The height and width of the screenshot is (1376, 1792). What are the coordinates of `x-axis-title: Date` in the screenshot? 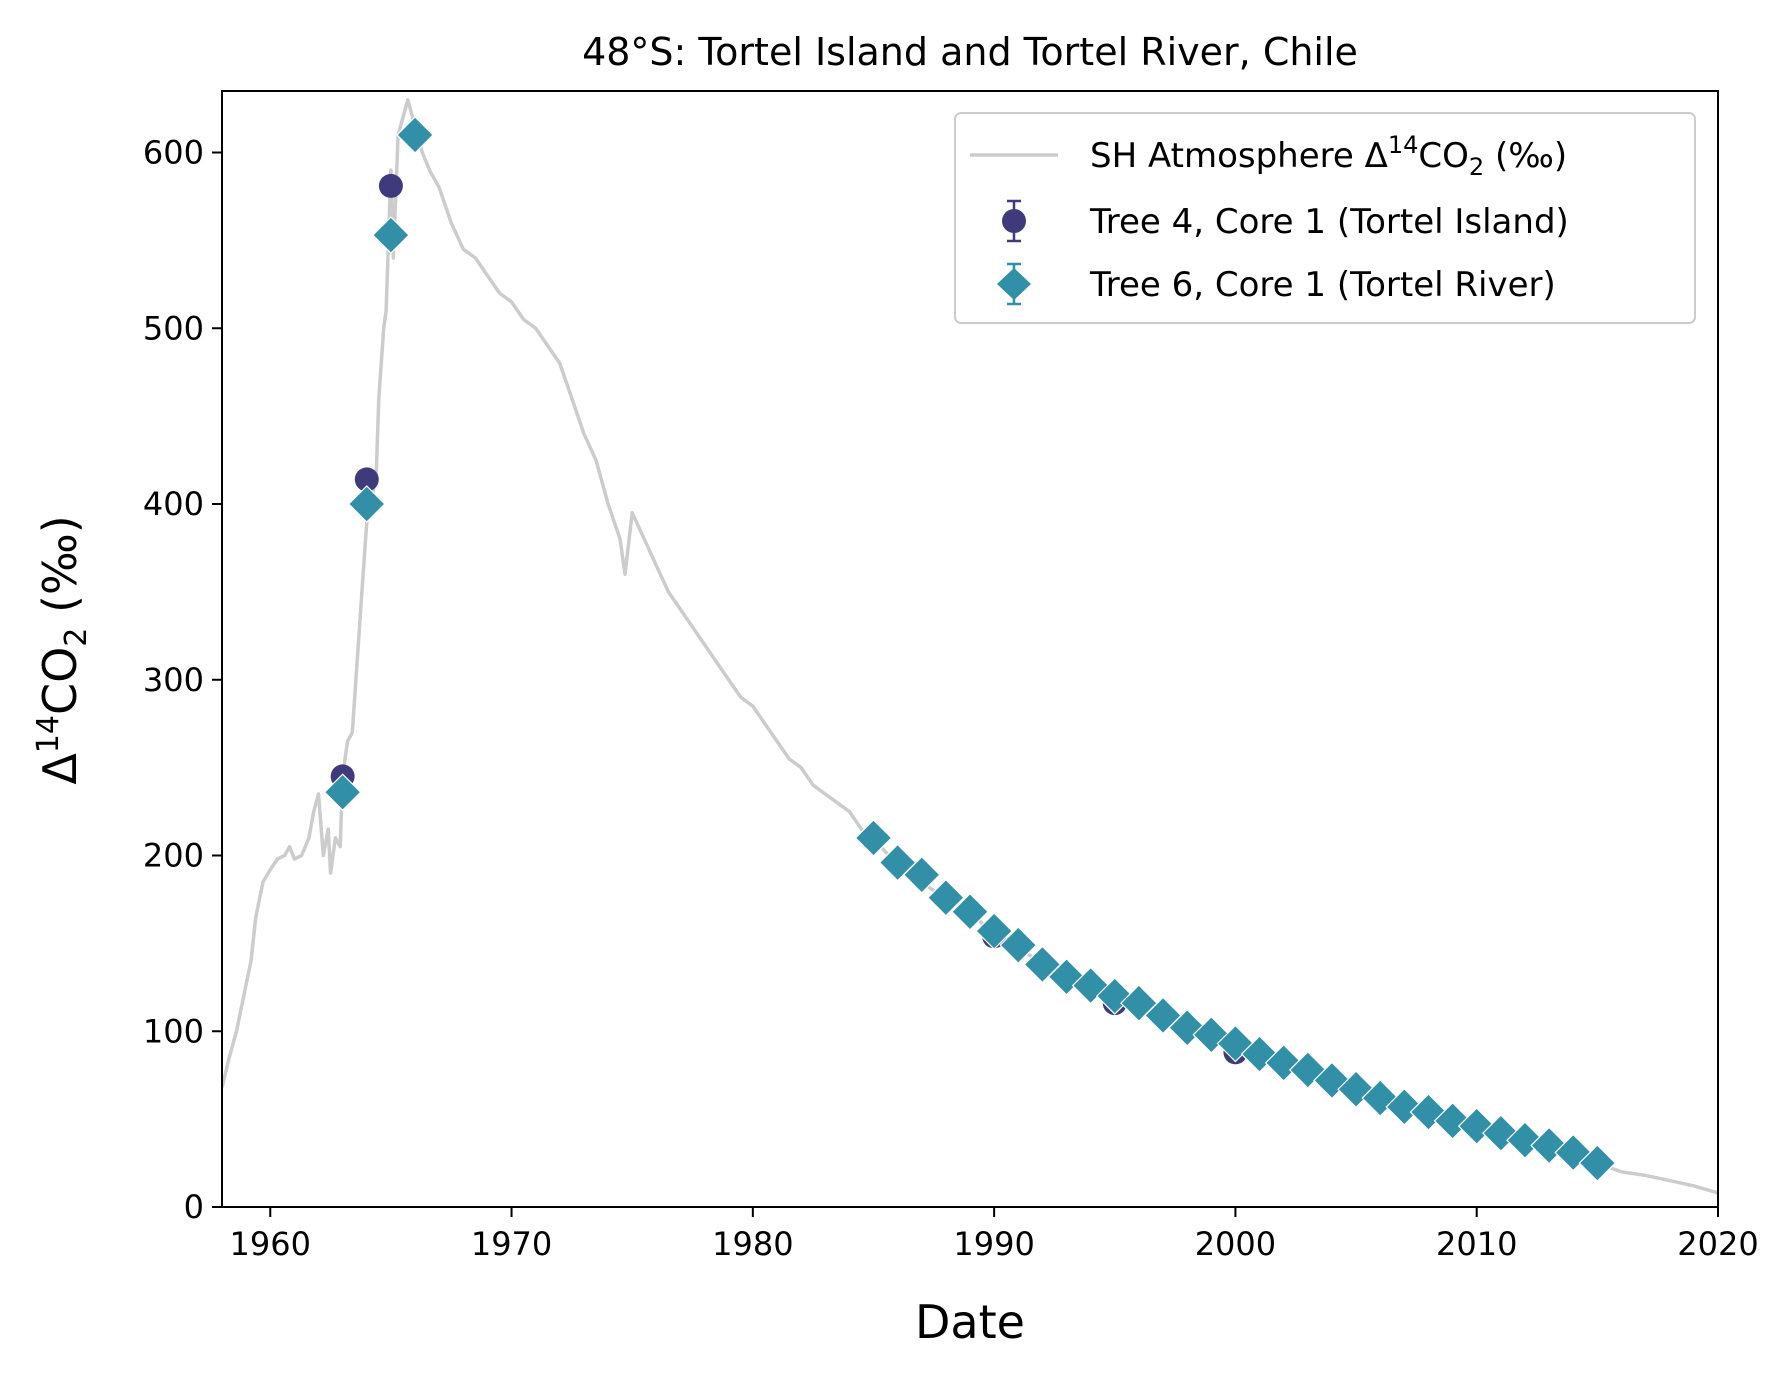 It's located at (970, 1322).